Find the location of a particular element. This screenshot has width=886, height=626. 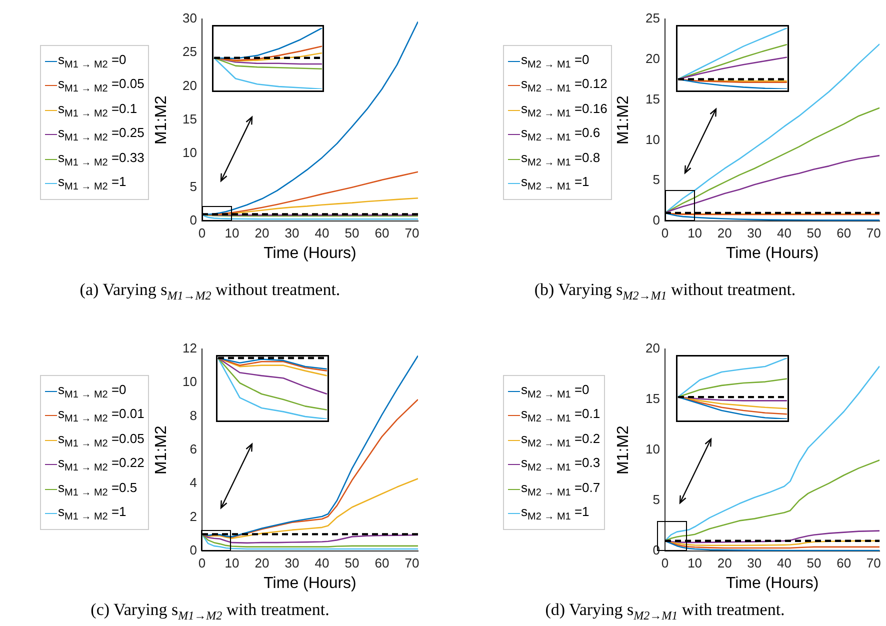

legend-label: s$_{M2 → M1}$ =0.16 is located at coordinates (564, 110).